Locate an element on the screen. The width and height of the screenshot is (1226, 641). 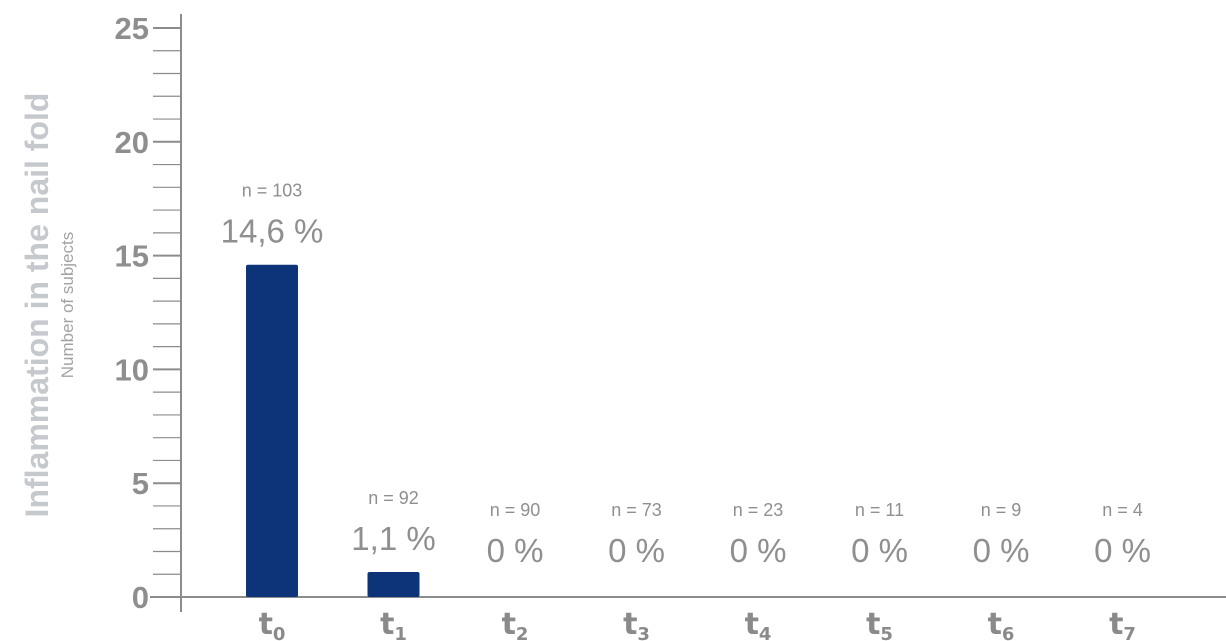
n-label: n = 9 is located at coordinates (1001, 510).